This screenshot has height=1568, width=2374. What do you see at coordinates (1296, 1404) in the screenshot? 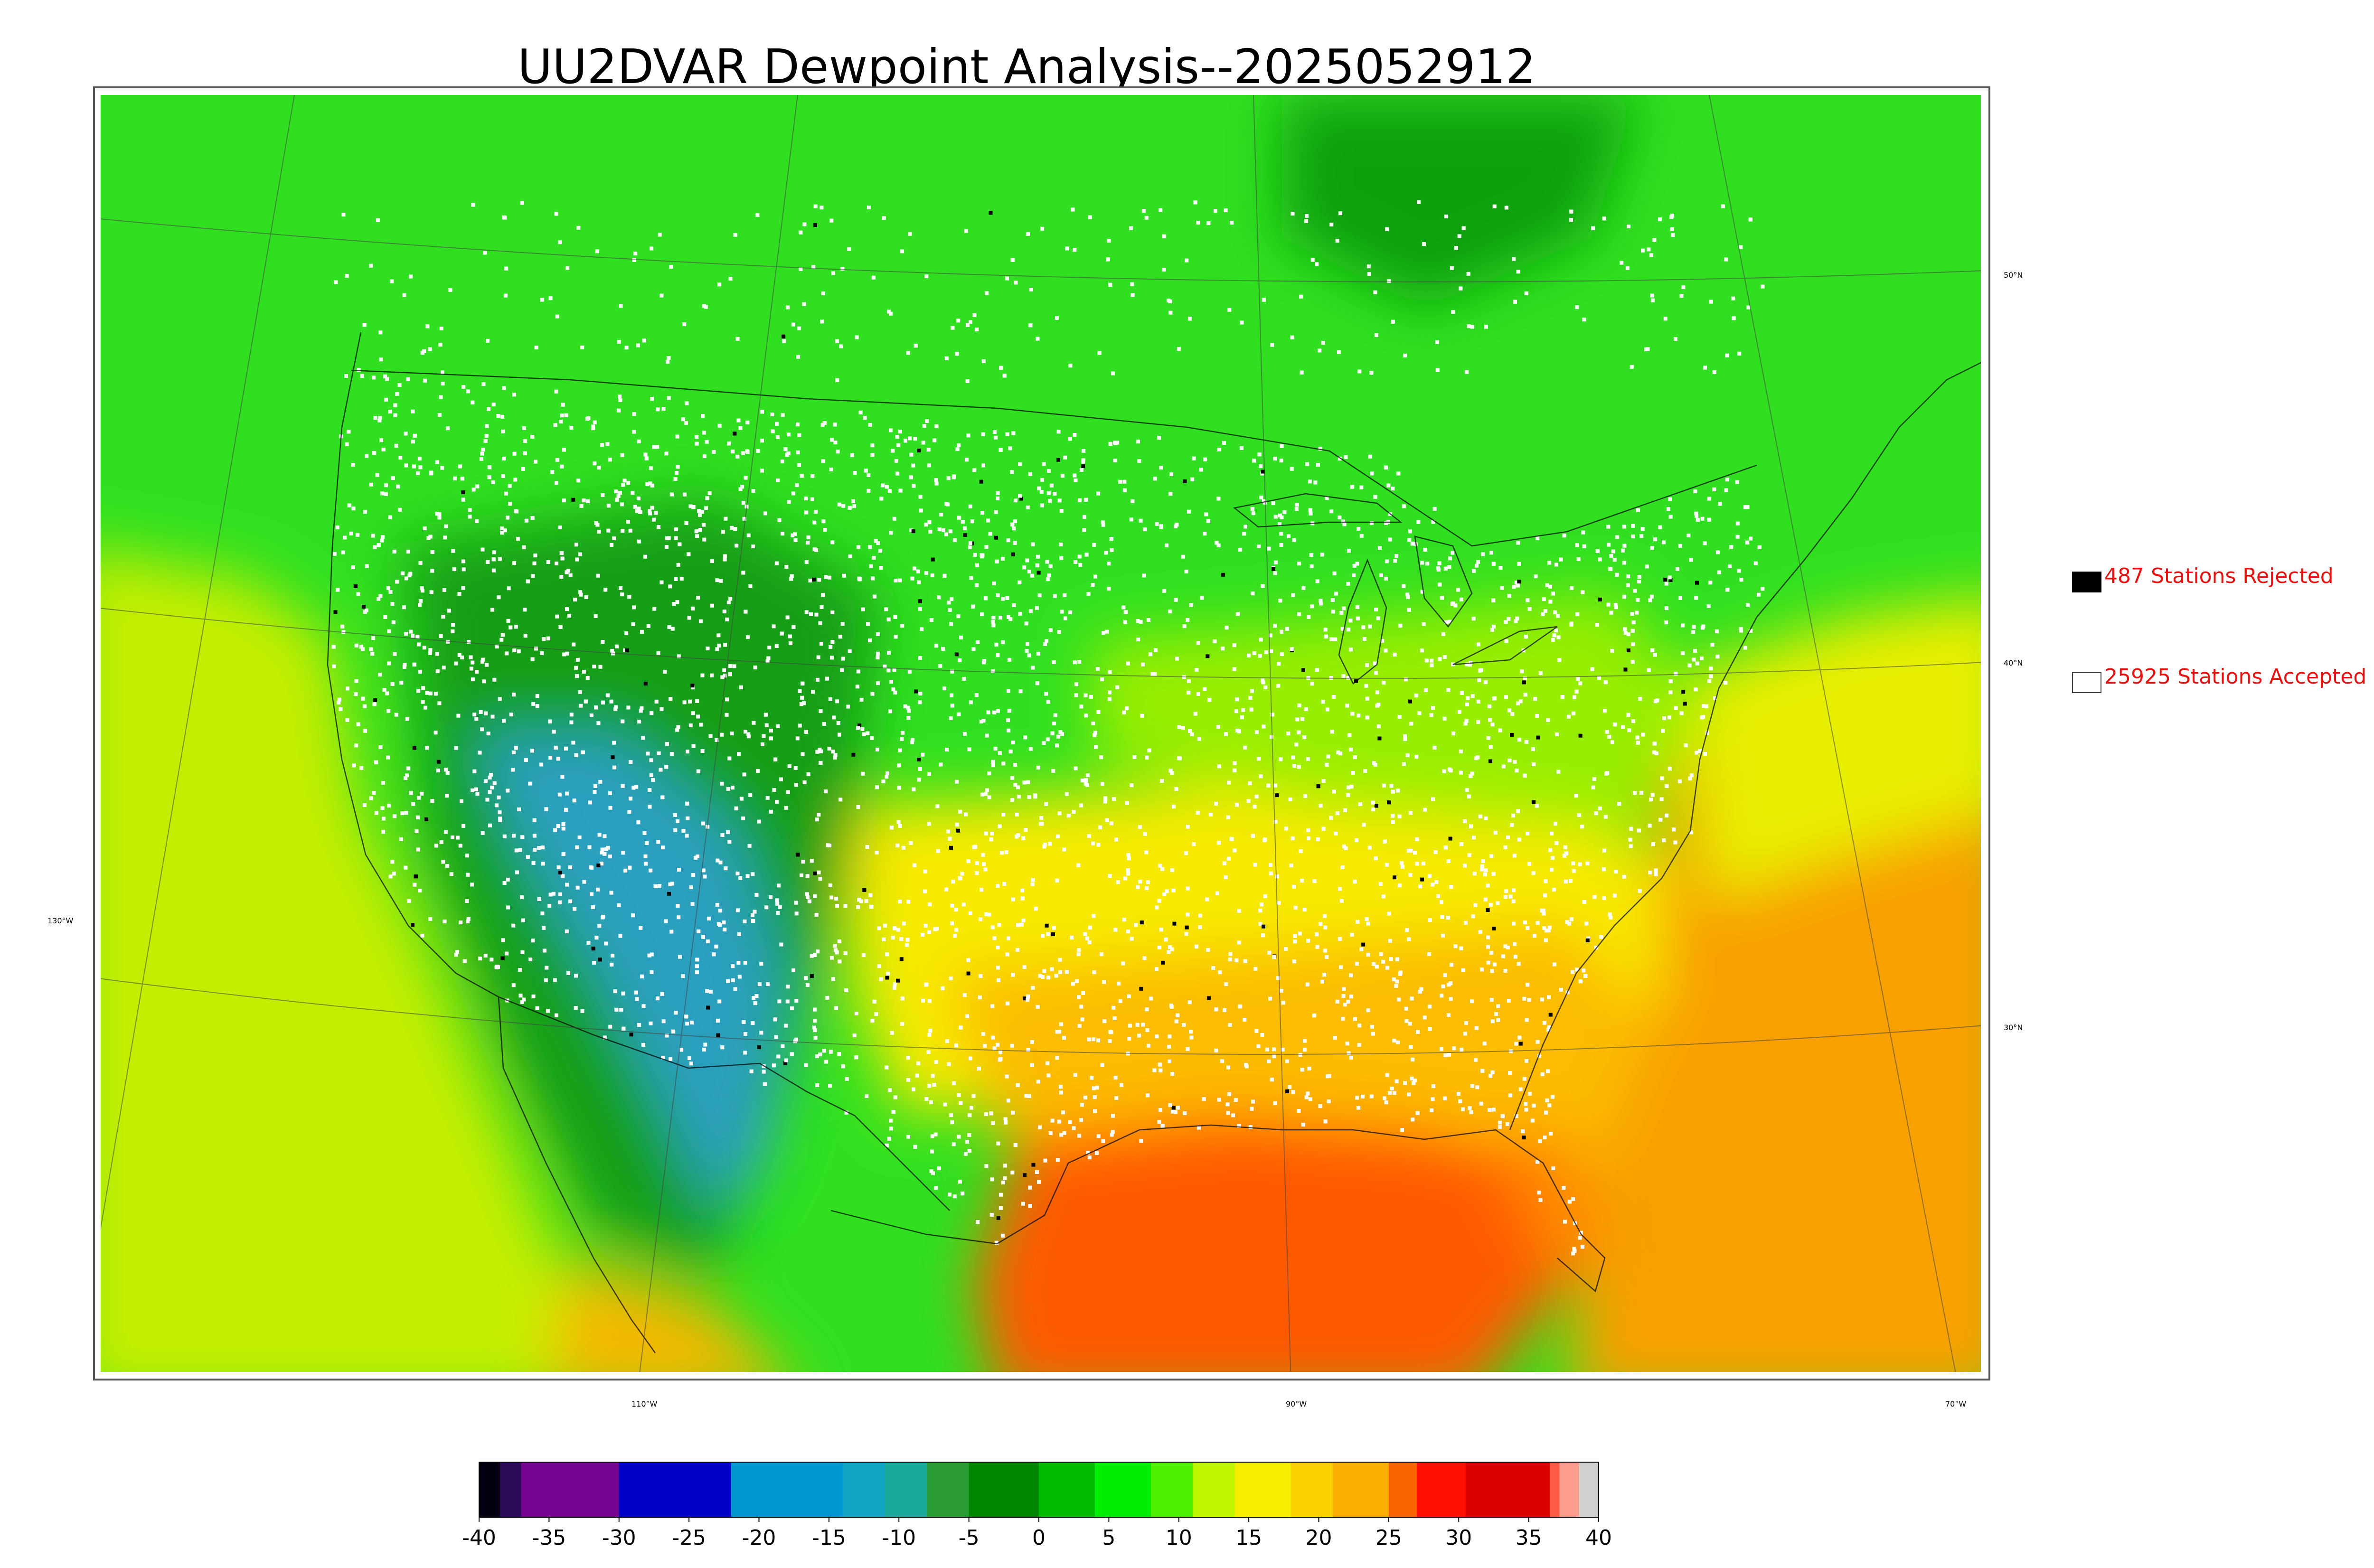
I see `lon-label-90w: 90°W` at bounding box center [1296, 1404].